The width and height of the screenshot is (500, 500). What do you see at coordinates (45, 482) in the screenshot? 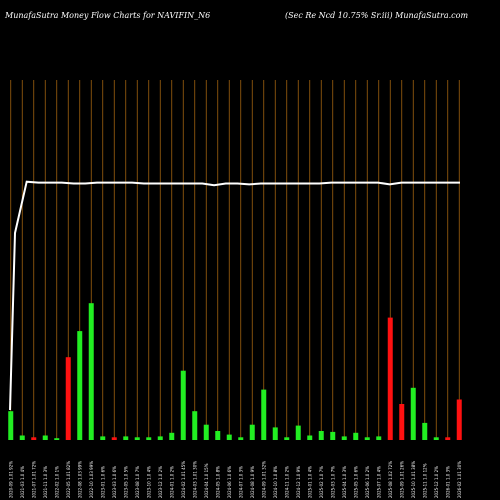
I see `x-tick-label: 2021-11 1.0 3%` at bounding box center [45, 482].